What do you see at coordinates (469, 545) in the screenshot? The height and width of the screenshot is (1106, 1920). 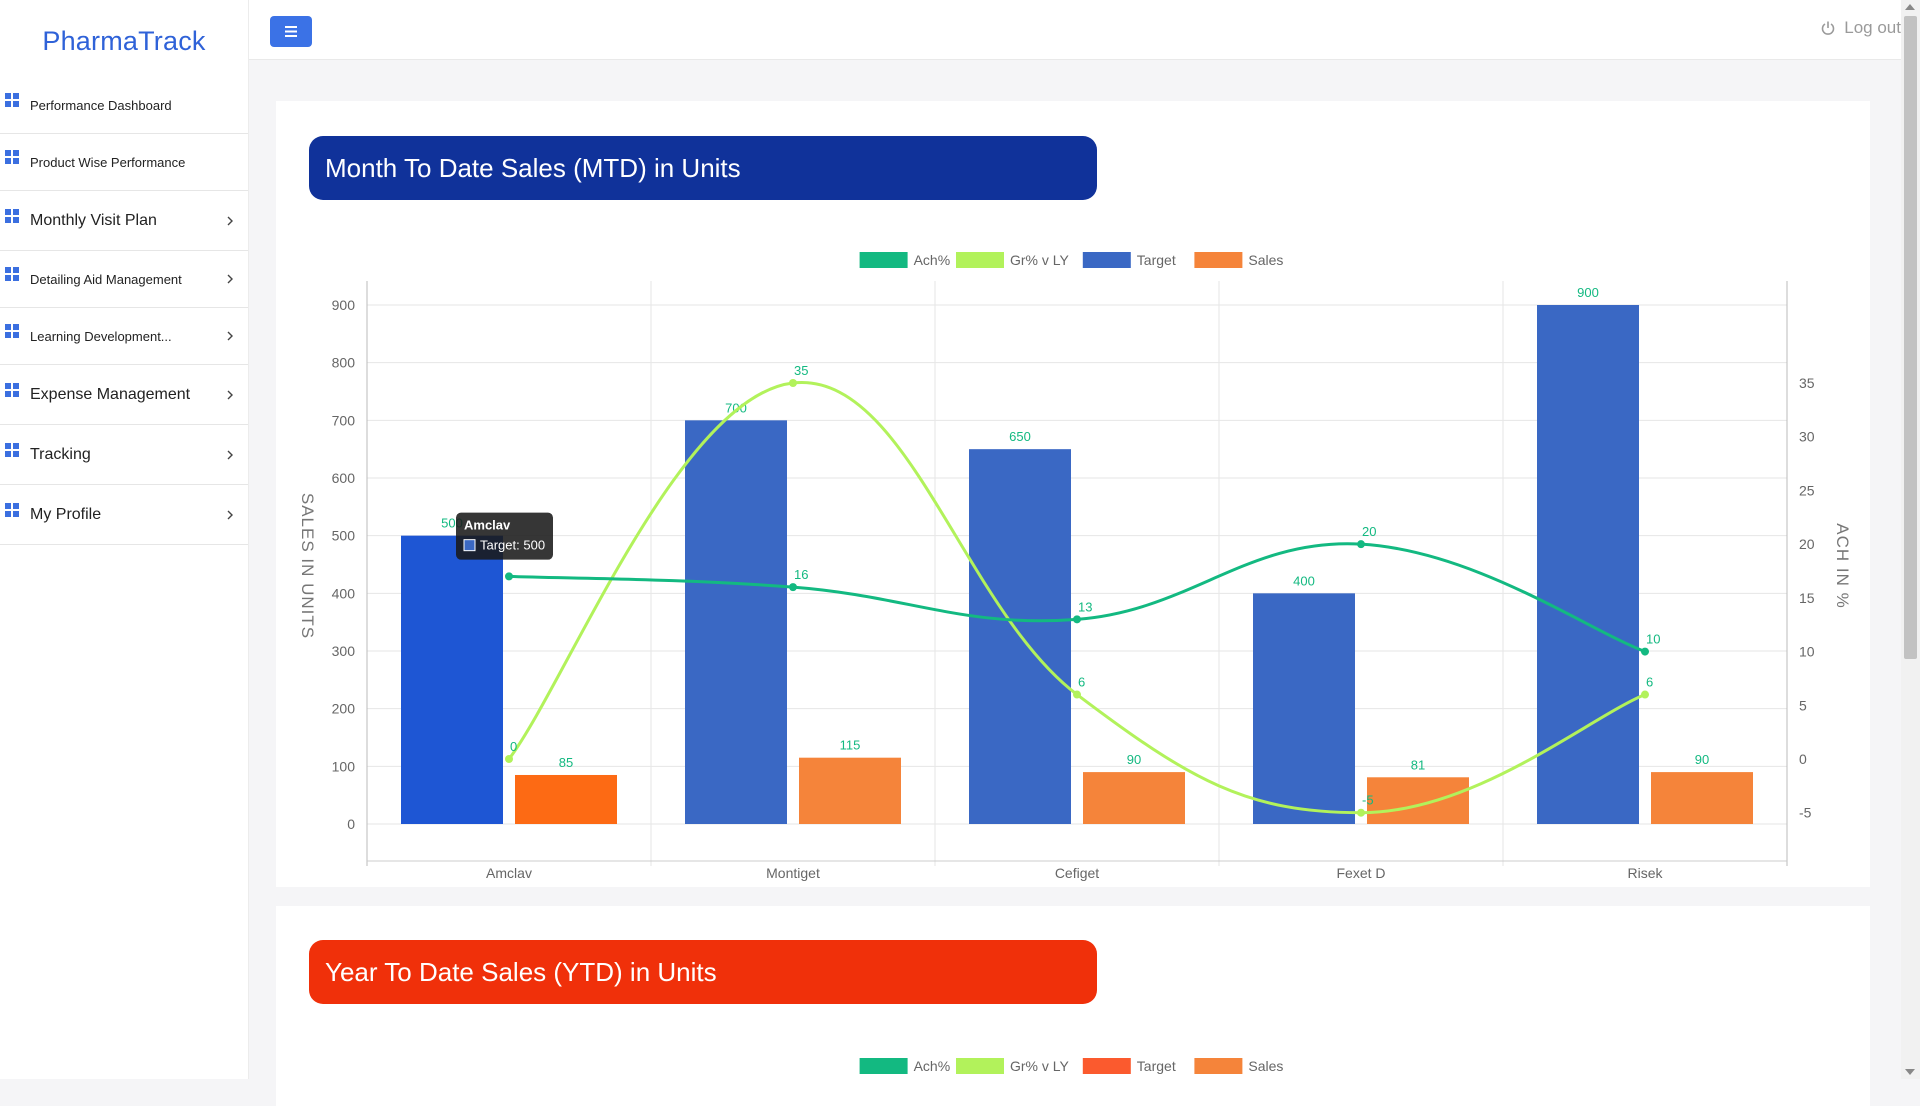 I see `tooltip-swatch` at bounding box center [469, 545].